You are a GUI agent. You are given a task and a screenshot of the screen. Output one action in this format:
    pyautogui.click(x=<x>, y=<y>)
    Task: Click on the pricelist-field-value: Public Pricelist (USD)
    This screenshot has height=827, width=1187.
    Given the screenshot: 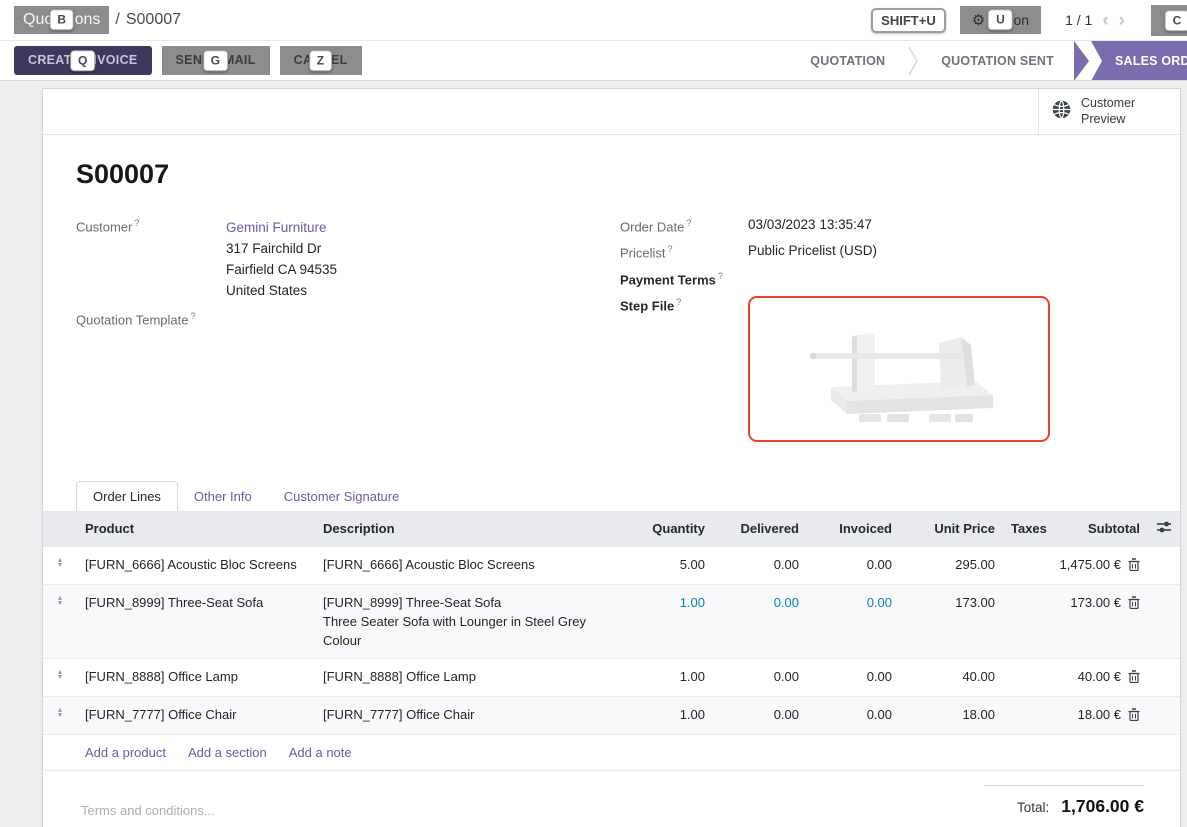 What is the action you would take?
    pyautogui.click(x=813, y=251)
    